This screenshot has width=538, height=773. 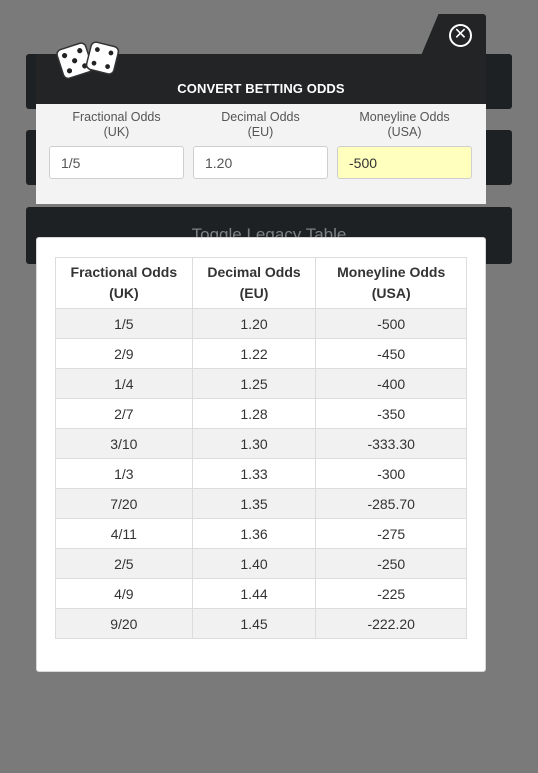 I want to click on decimal-odds-field: Decimal Odds (EU), so click(x=260, y=144).